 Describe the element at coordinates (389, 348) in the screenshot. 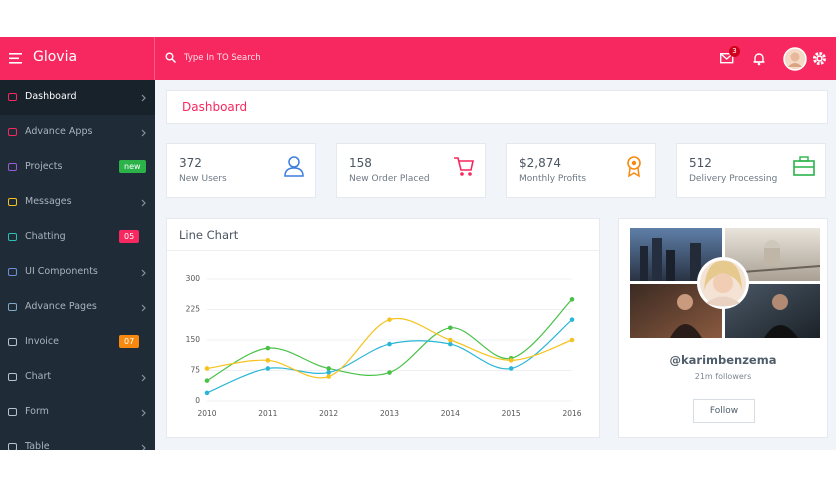

I see `series-line` at that location.